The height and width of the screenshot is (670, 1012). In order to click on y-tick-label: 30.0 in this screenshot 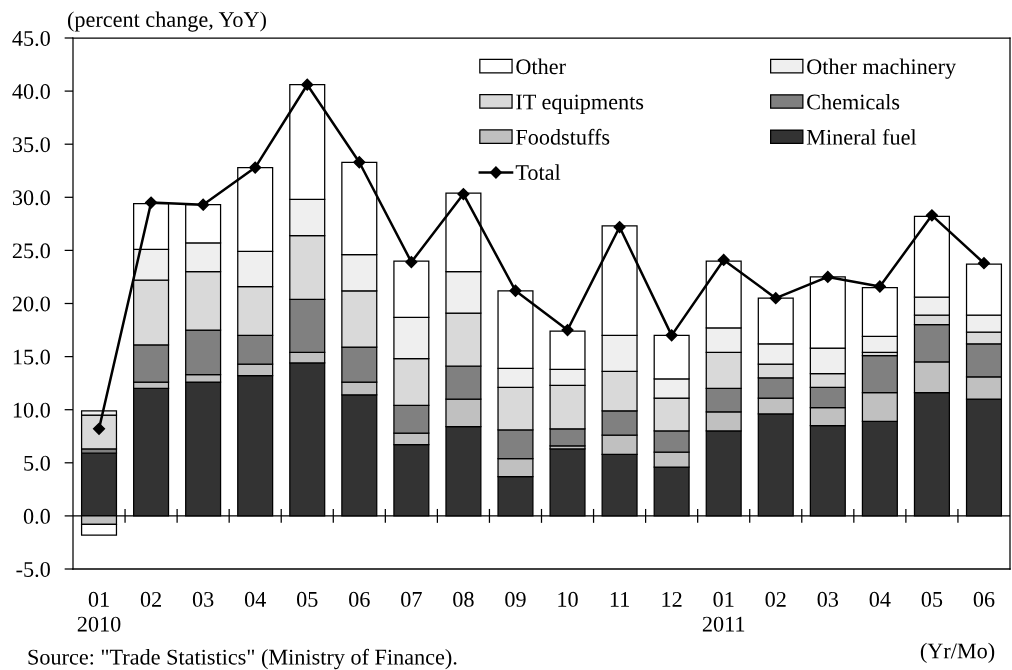, I will do `click(31, 198)`.